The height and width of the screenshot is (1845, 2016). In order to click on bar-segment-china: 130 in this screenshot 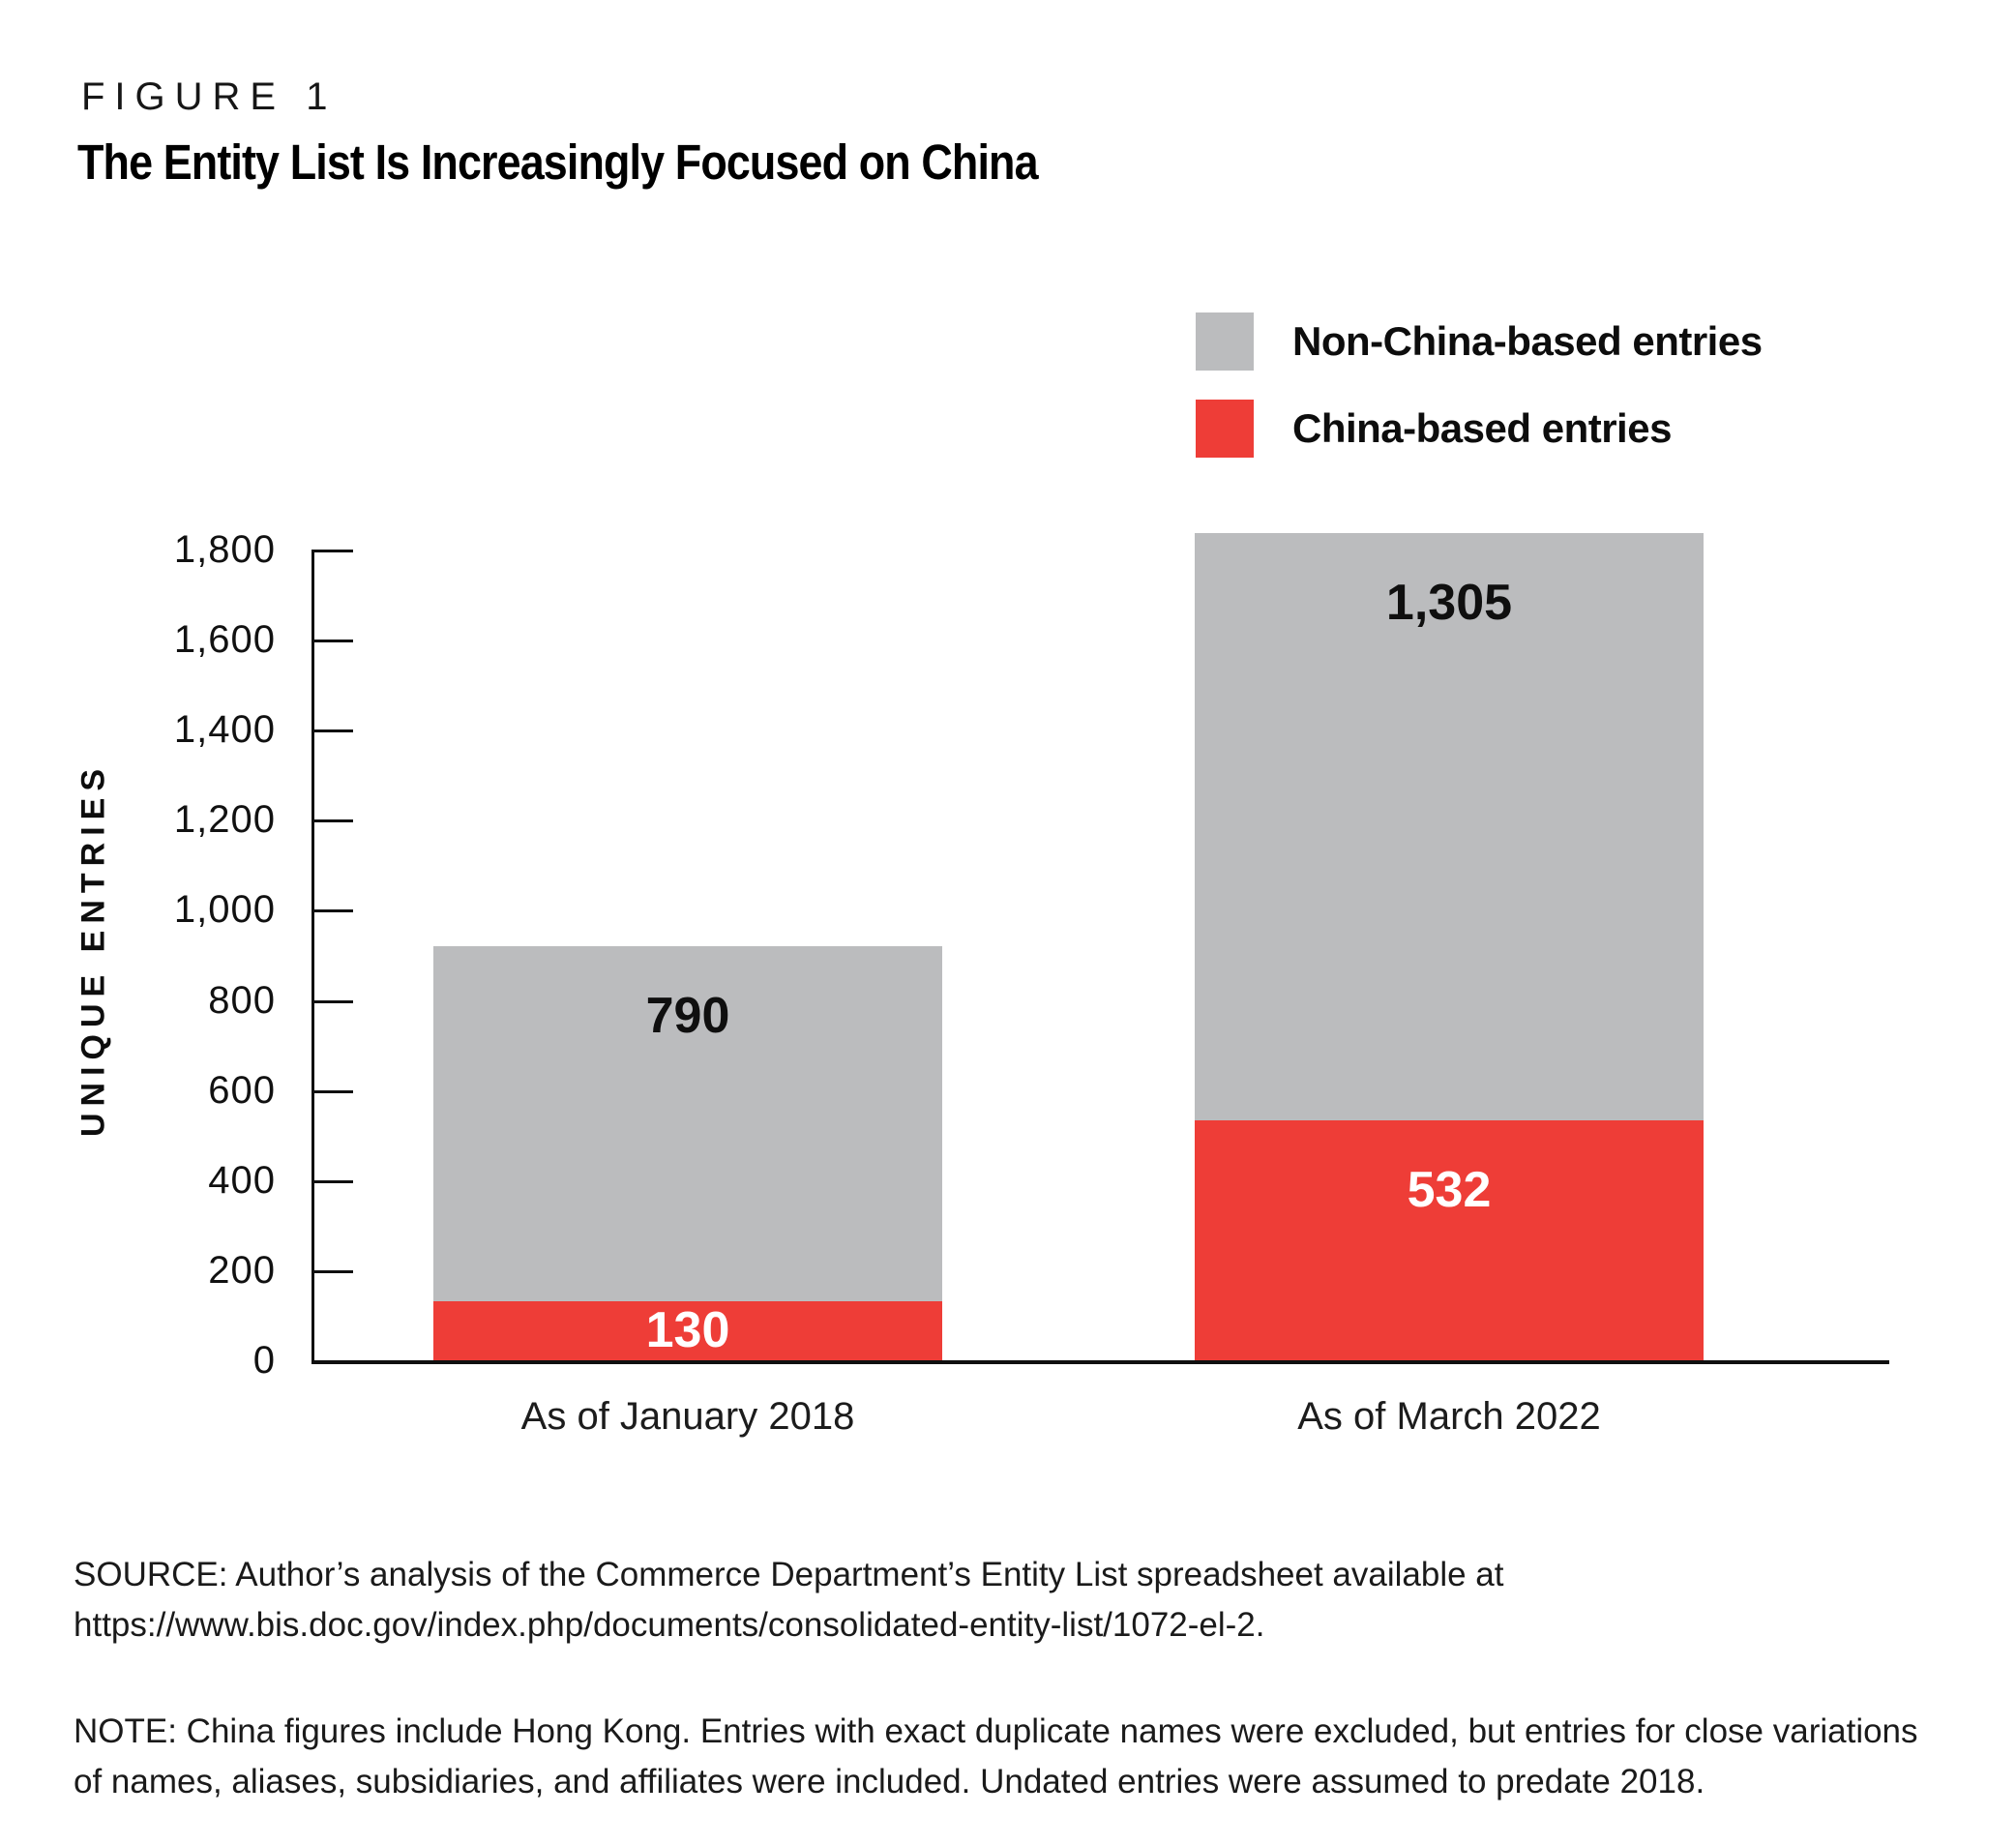, I will do `click(688, 1330)`.